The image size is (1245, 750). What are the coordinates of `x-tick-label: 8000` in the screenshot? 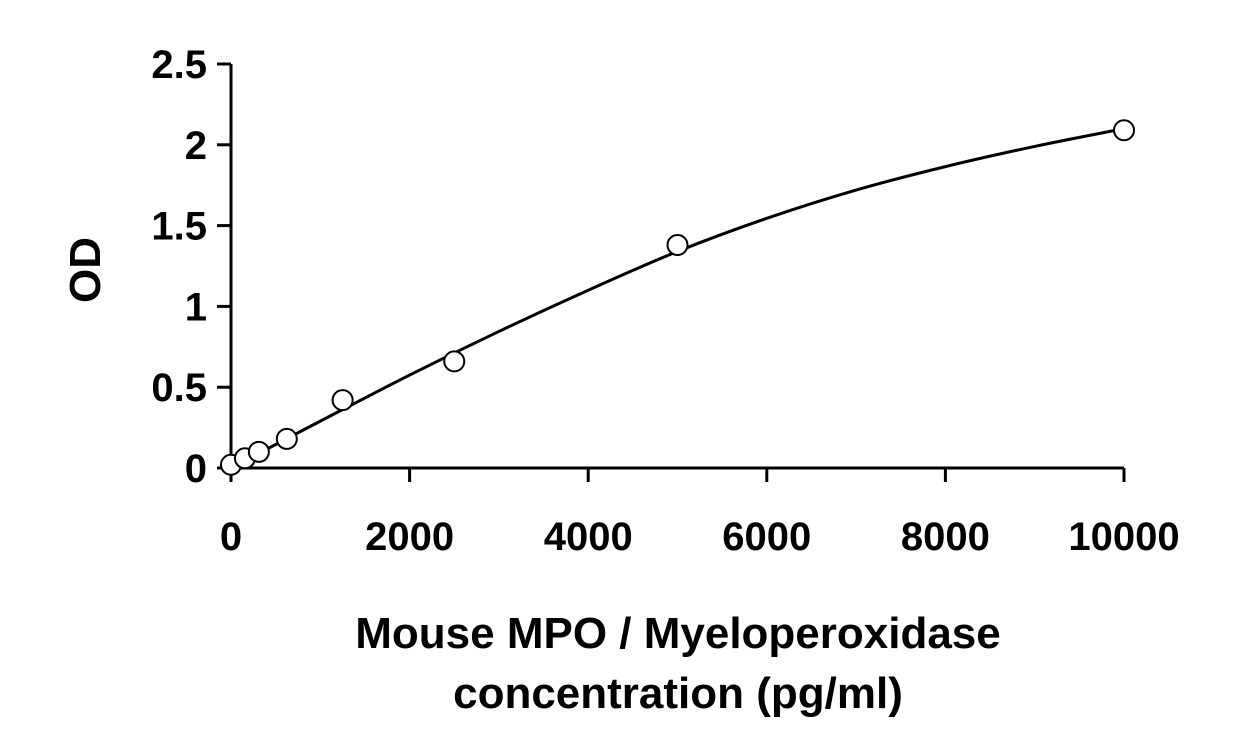 It's located at (945, 537).